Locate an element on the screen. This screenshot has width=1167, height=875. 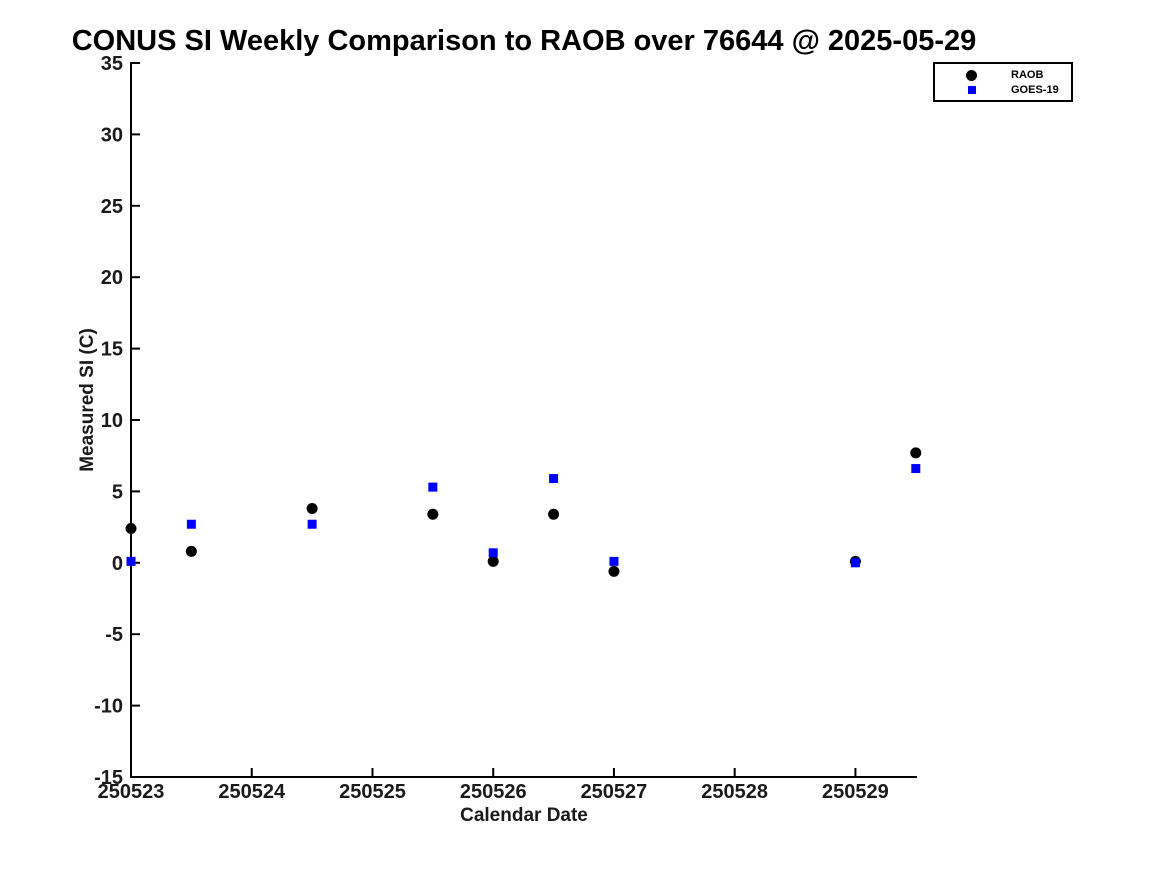
y-tick-label: 0 is located at coordinates (117, 564).